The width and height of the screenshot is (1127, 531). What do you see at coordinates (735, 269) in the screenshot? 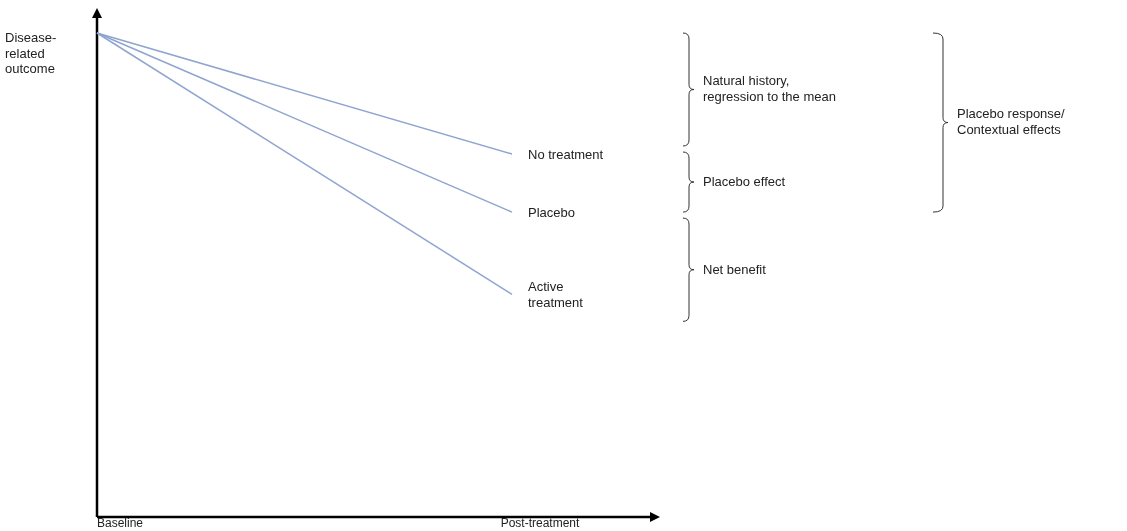
I see `text: Net benefit` at bounding box center [735, 269].